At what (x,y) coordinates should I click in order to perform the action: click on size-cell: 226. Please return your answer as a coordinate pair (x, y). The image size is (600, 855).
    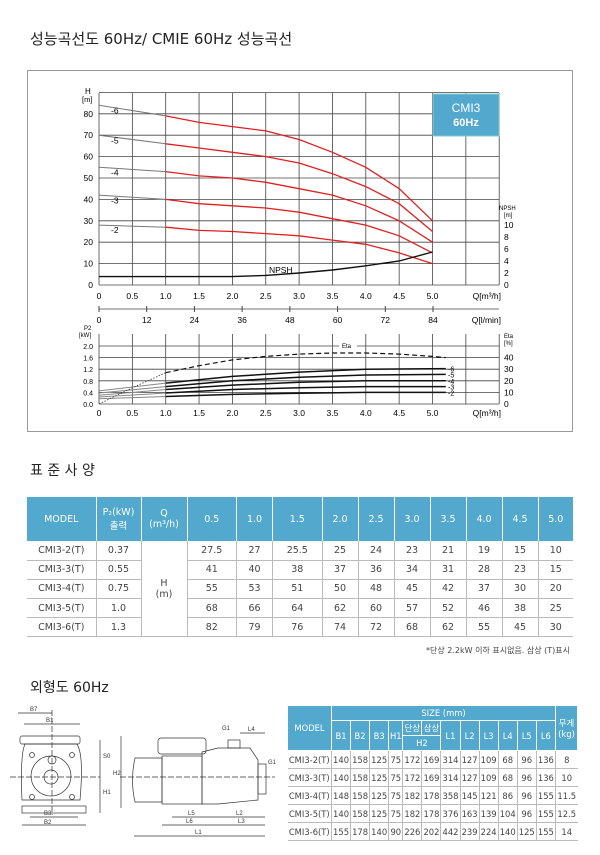
    Looking at the image, I should click on (412, 831).